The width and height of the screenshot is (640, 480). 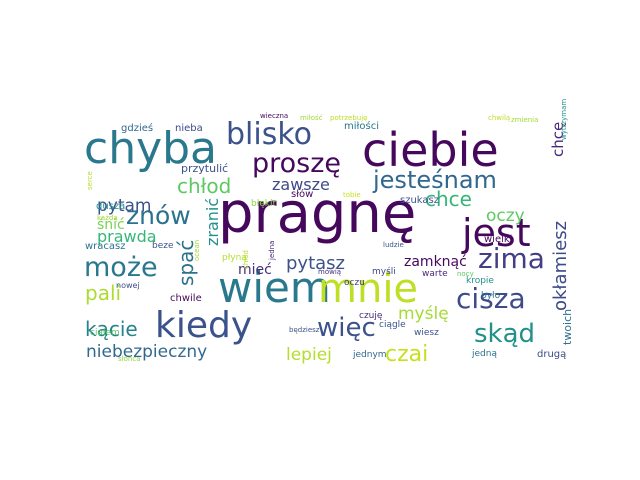 What do you see at coordinates (186, 298) in the screenshot?
I see `cloud-word: chwile` at bounding box center [186, 298].